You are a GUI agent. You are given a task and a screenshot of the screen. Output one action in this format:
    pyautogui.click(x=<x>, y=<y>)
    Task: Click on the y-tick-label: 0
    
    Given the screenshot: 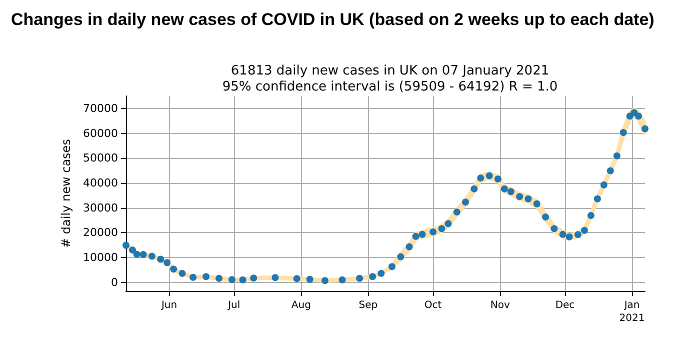 What is the action you would take?
    pyautogui.click(x=114, y=282)
    